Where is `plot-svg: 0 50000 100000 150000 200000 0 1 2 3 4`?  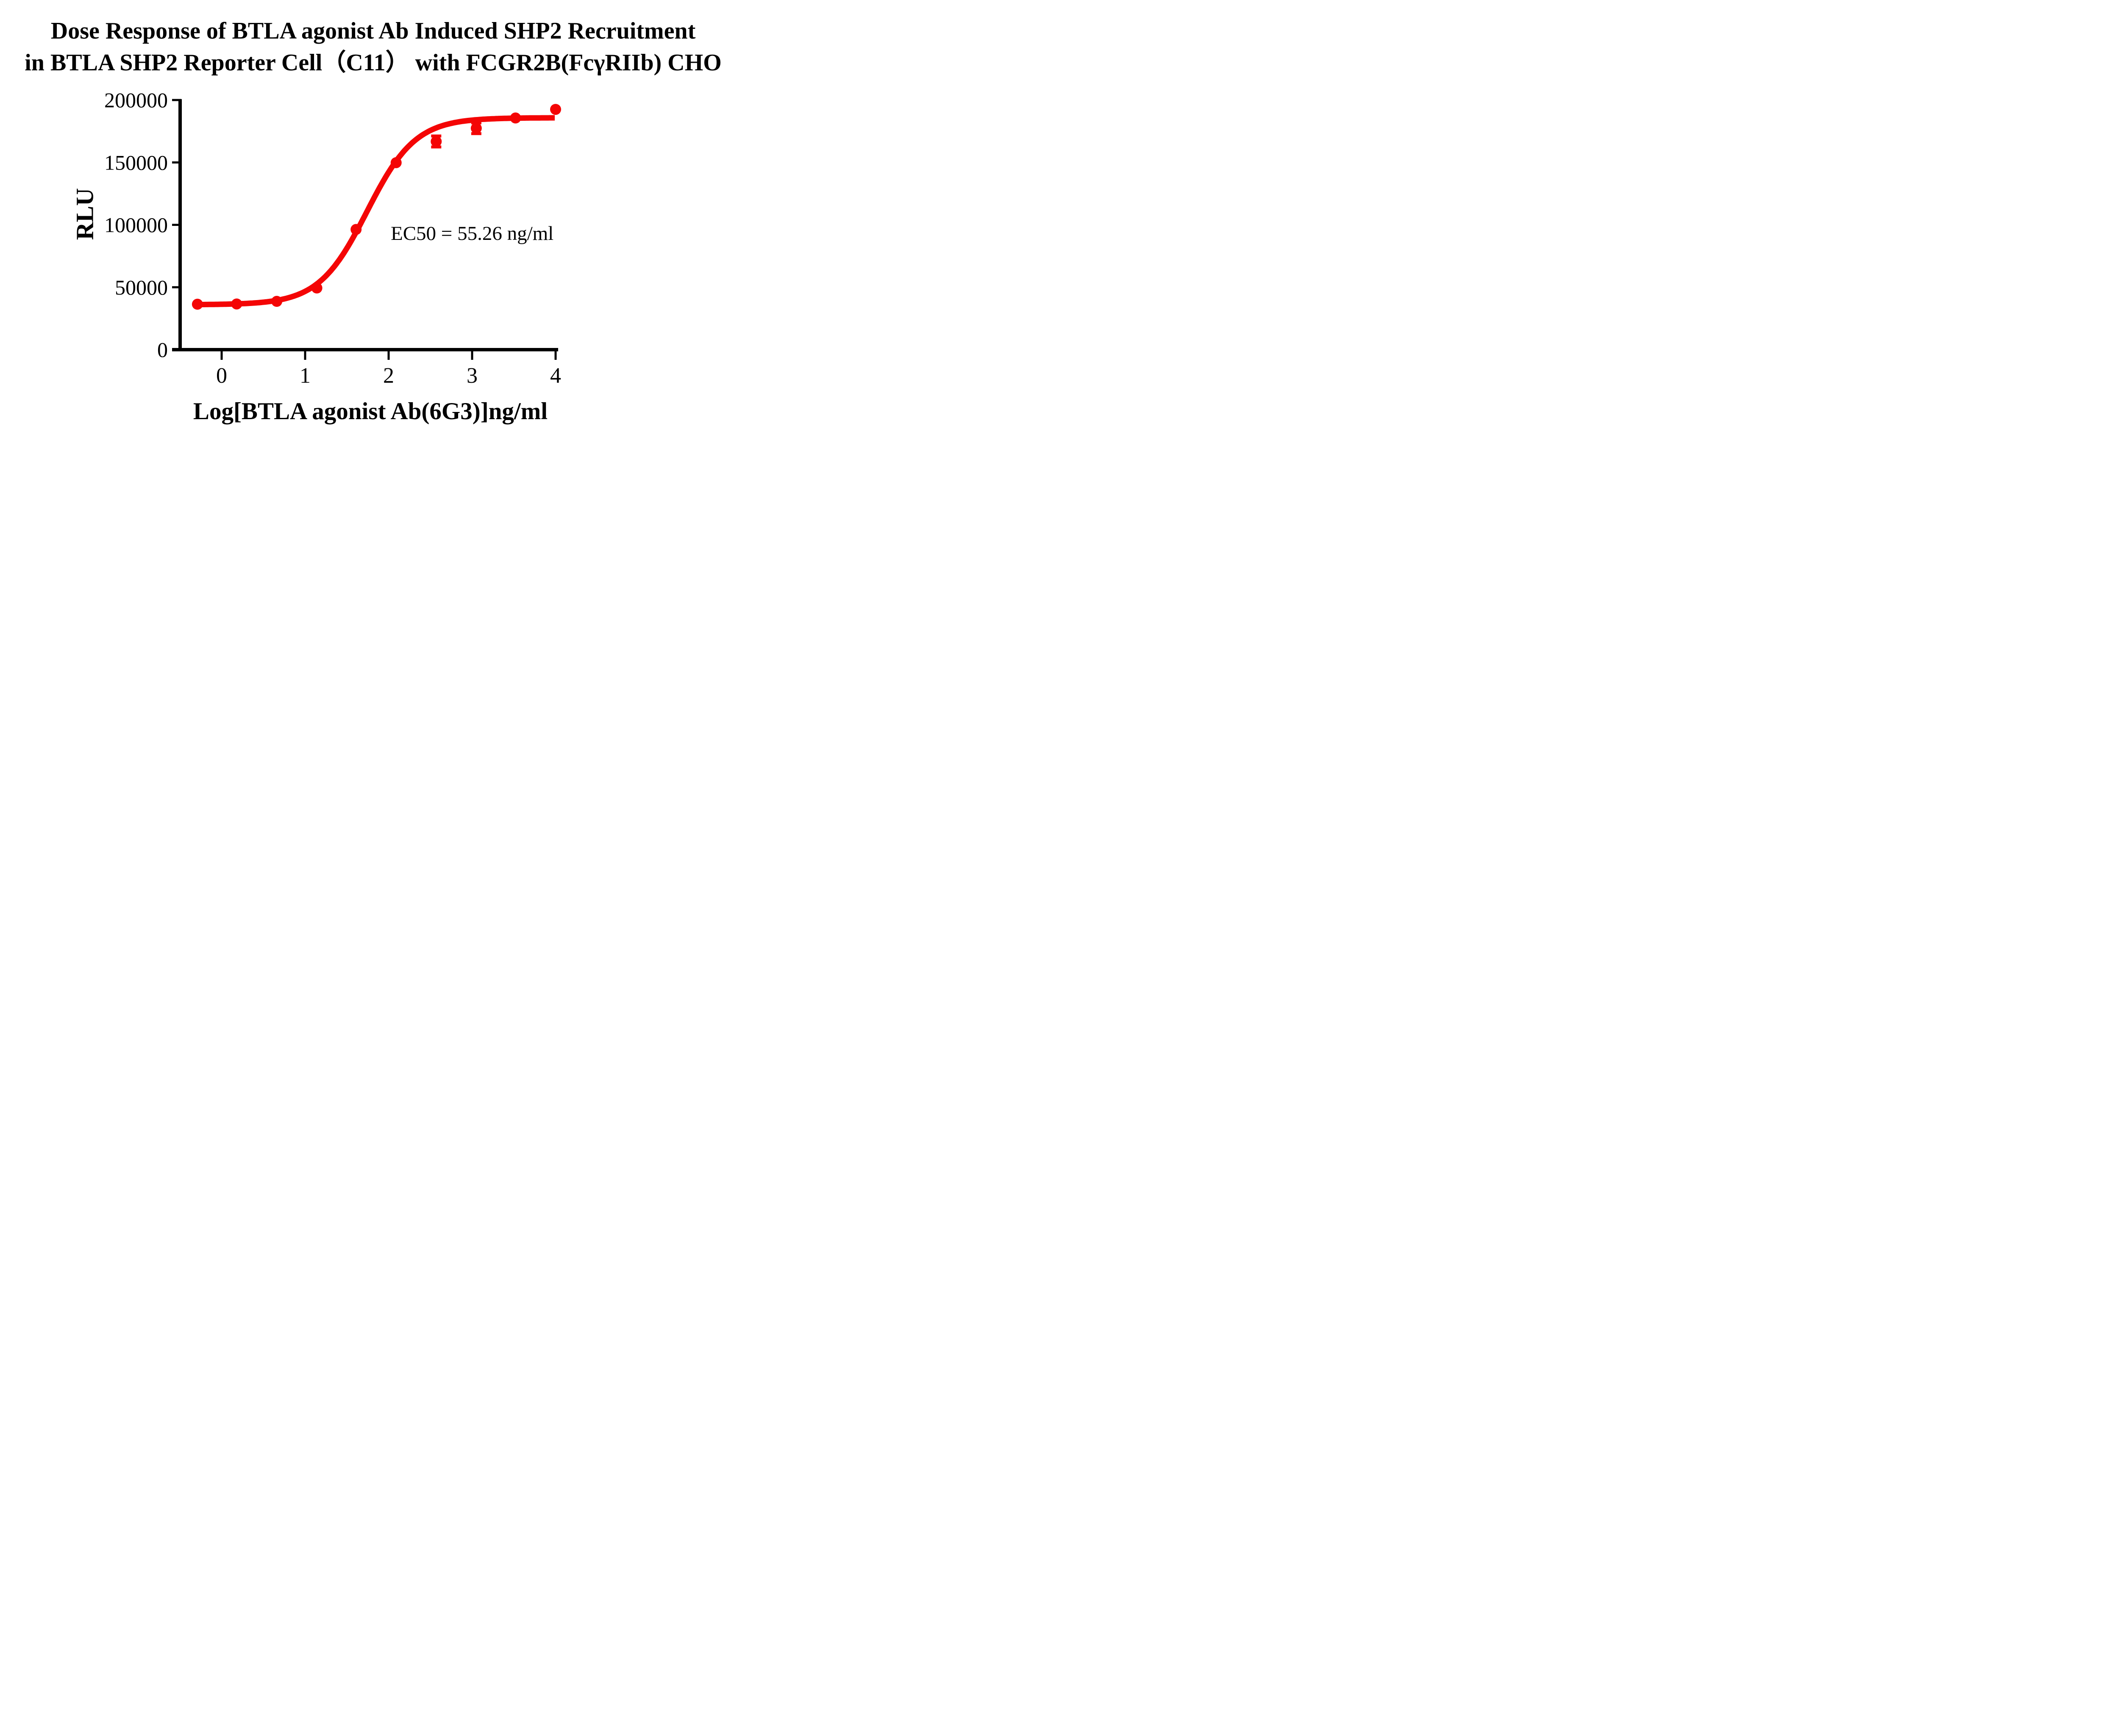
plot-svg: 0 50000 100000 150000 200000 0 1 2 3 4 is located at coordinates (332, 238).